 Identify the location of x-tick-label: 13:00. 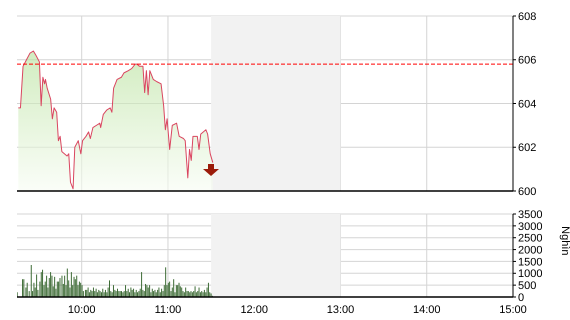
(340, 310).